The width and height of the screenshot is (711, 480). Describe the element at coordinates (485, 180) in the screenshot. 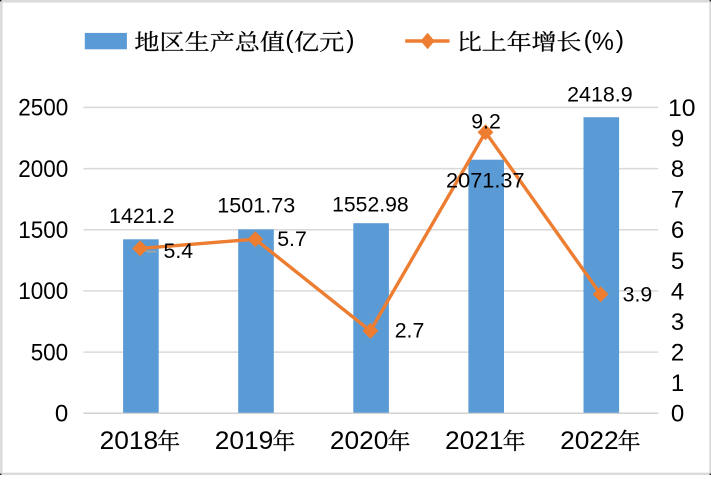

I see `svg-text: 2071.37` at that location.